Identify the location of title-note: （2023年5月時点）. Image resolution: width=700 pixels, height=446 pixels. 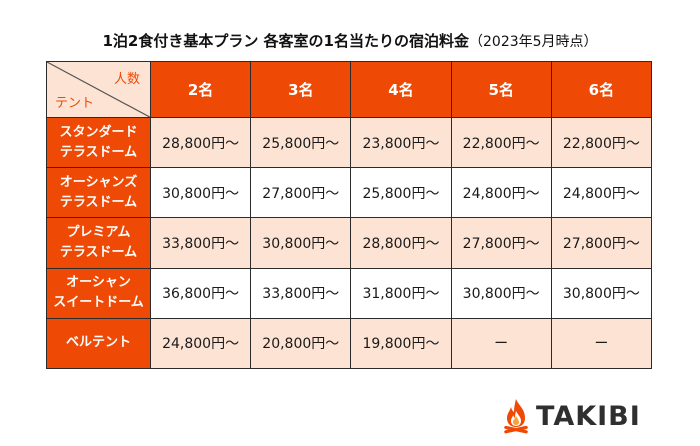
(533, 42).